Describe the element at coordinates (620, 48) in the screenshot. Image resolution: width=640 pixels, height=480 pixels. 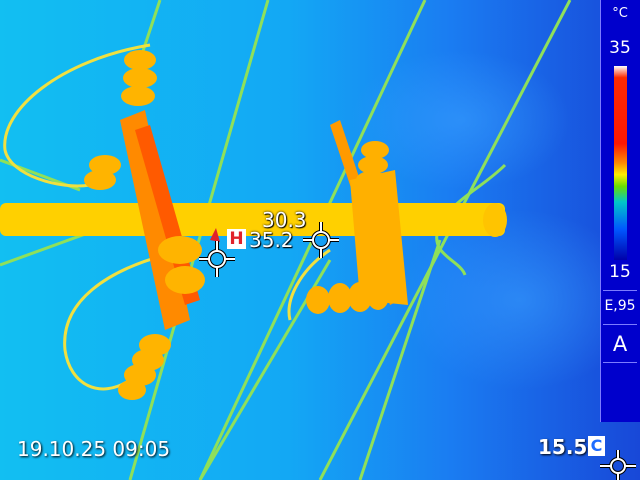
I see `scale-max-value: 35` at that location.